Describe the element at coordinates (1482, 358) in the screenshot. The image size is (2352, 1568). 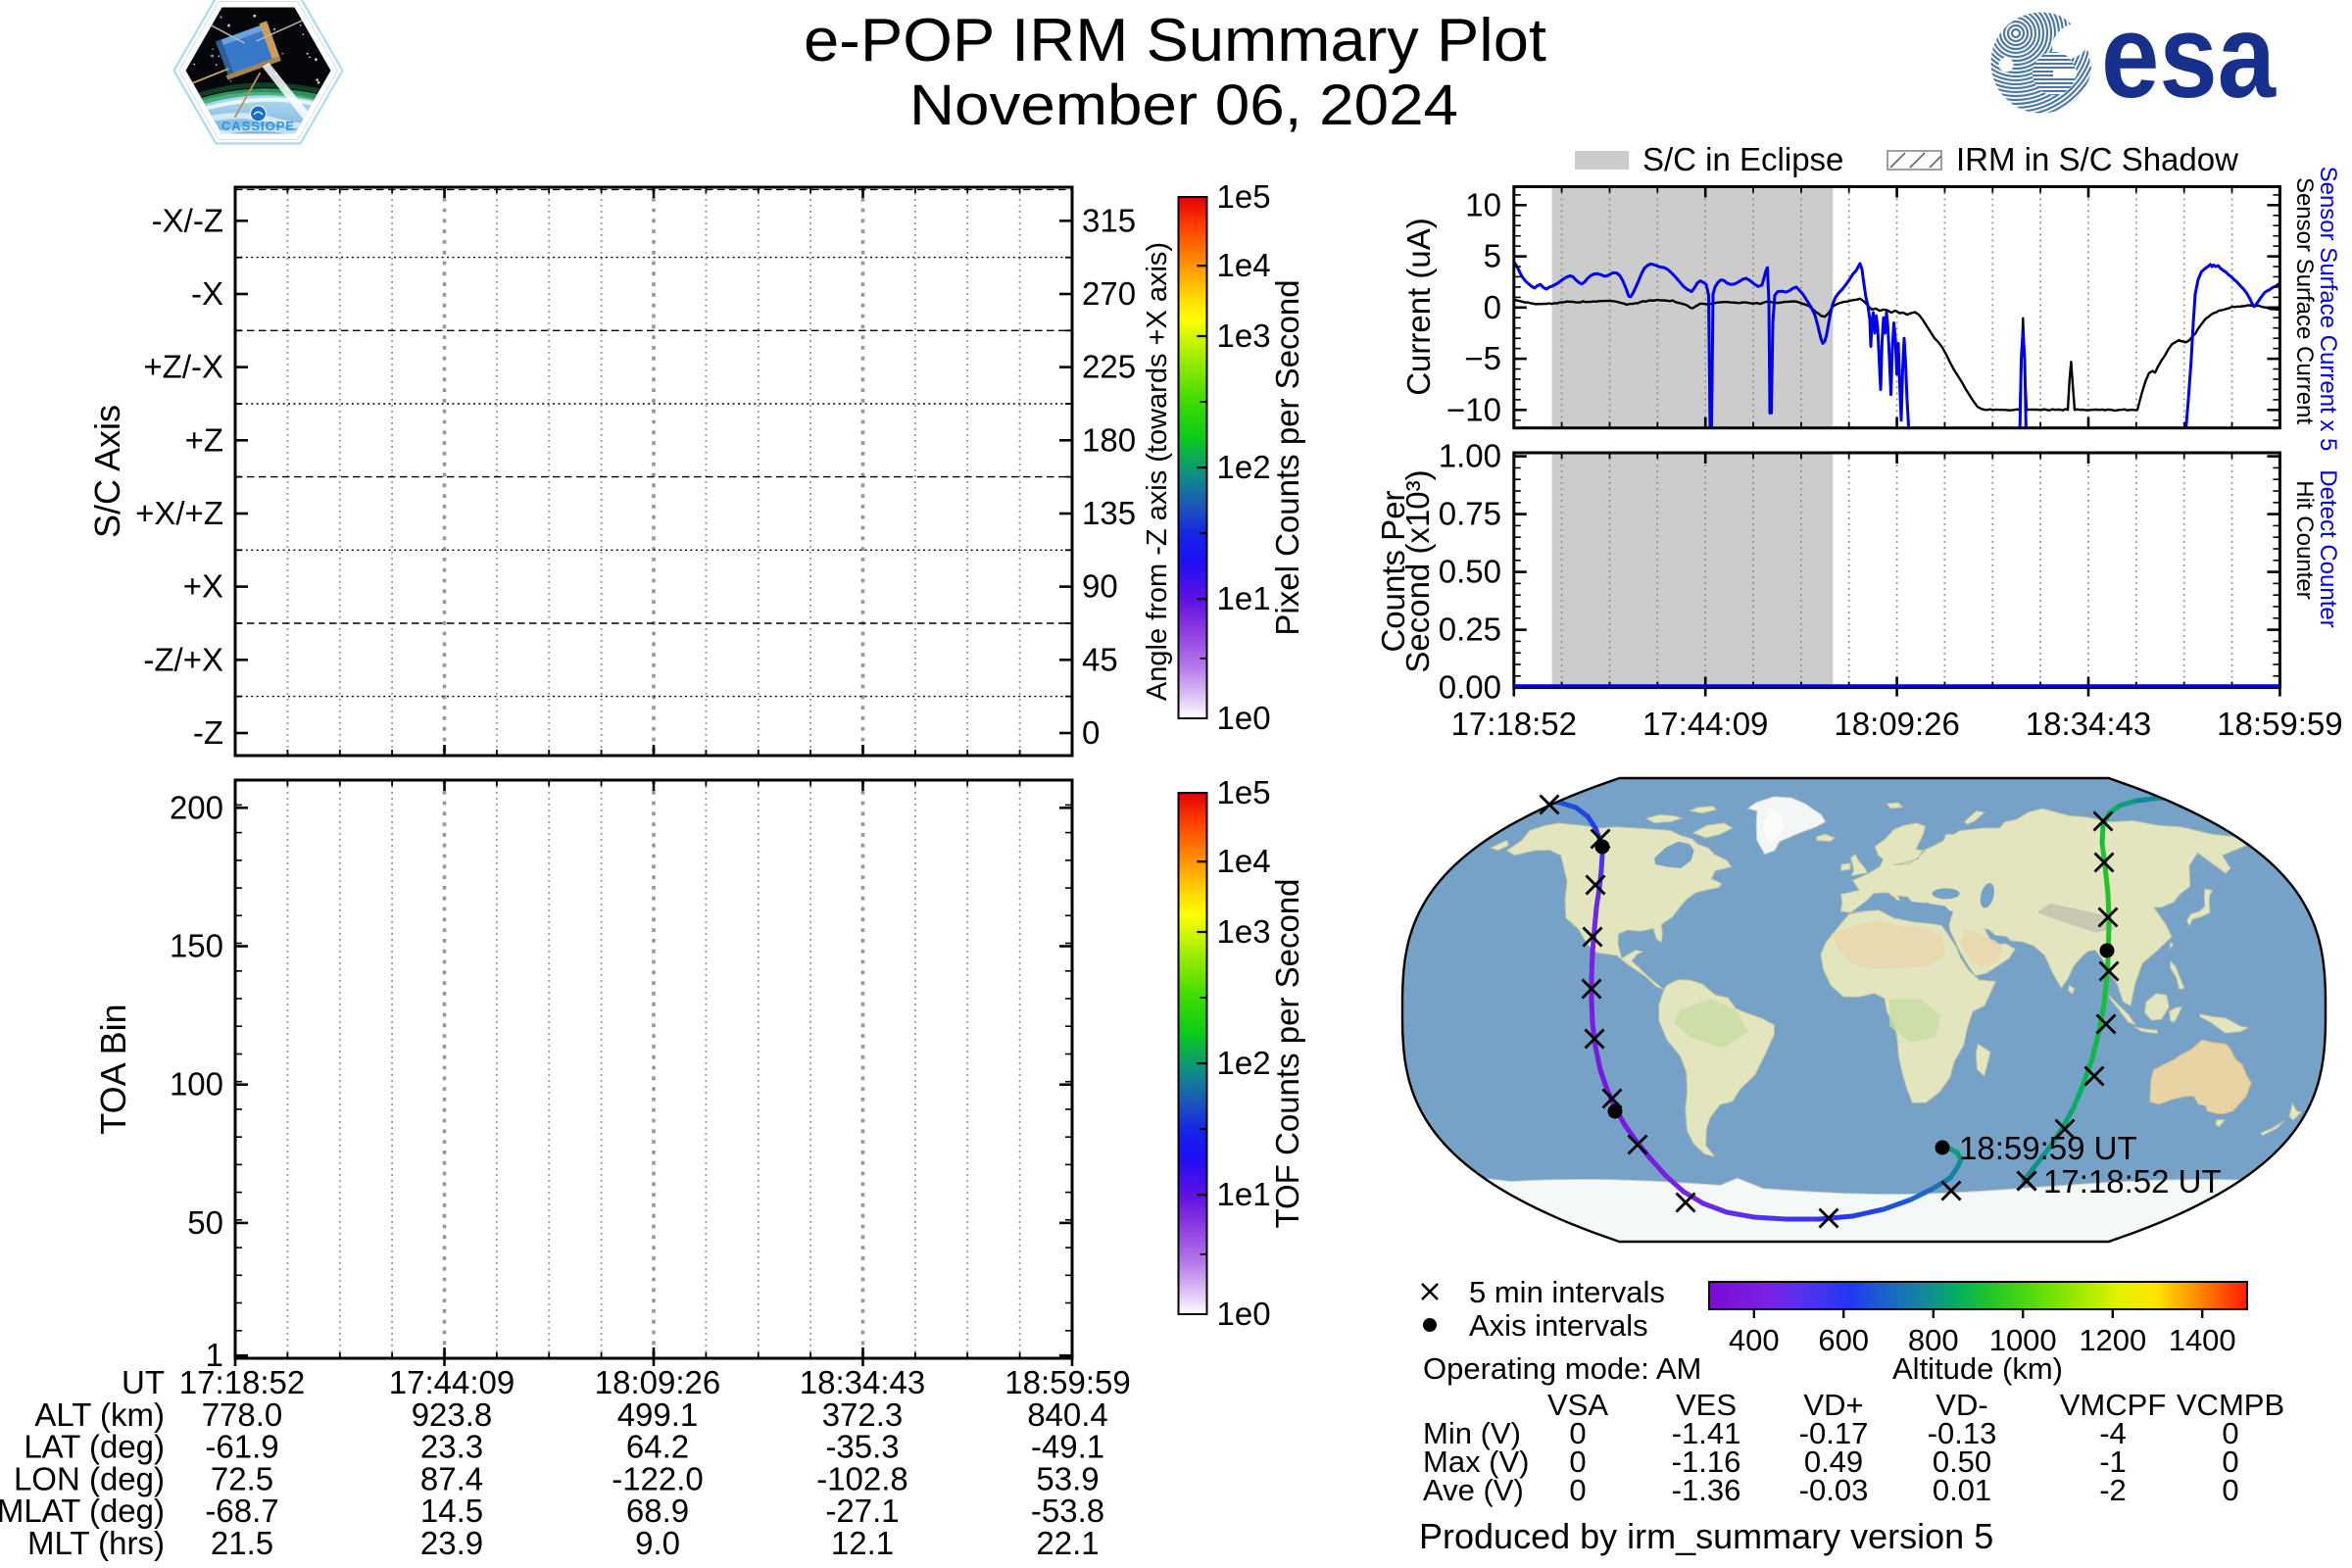
I see `svg-text: −5` at that location.